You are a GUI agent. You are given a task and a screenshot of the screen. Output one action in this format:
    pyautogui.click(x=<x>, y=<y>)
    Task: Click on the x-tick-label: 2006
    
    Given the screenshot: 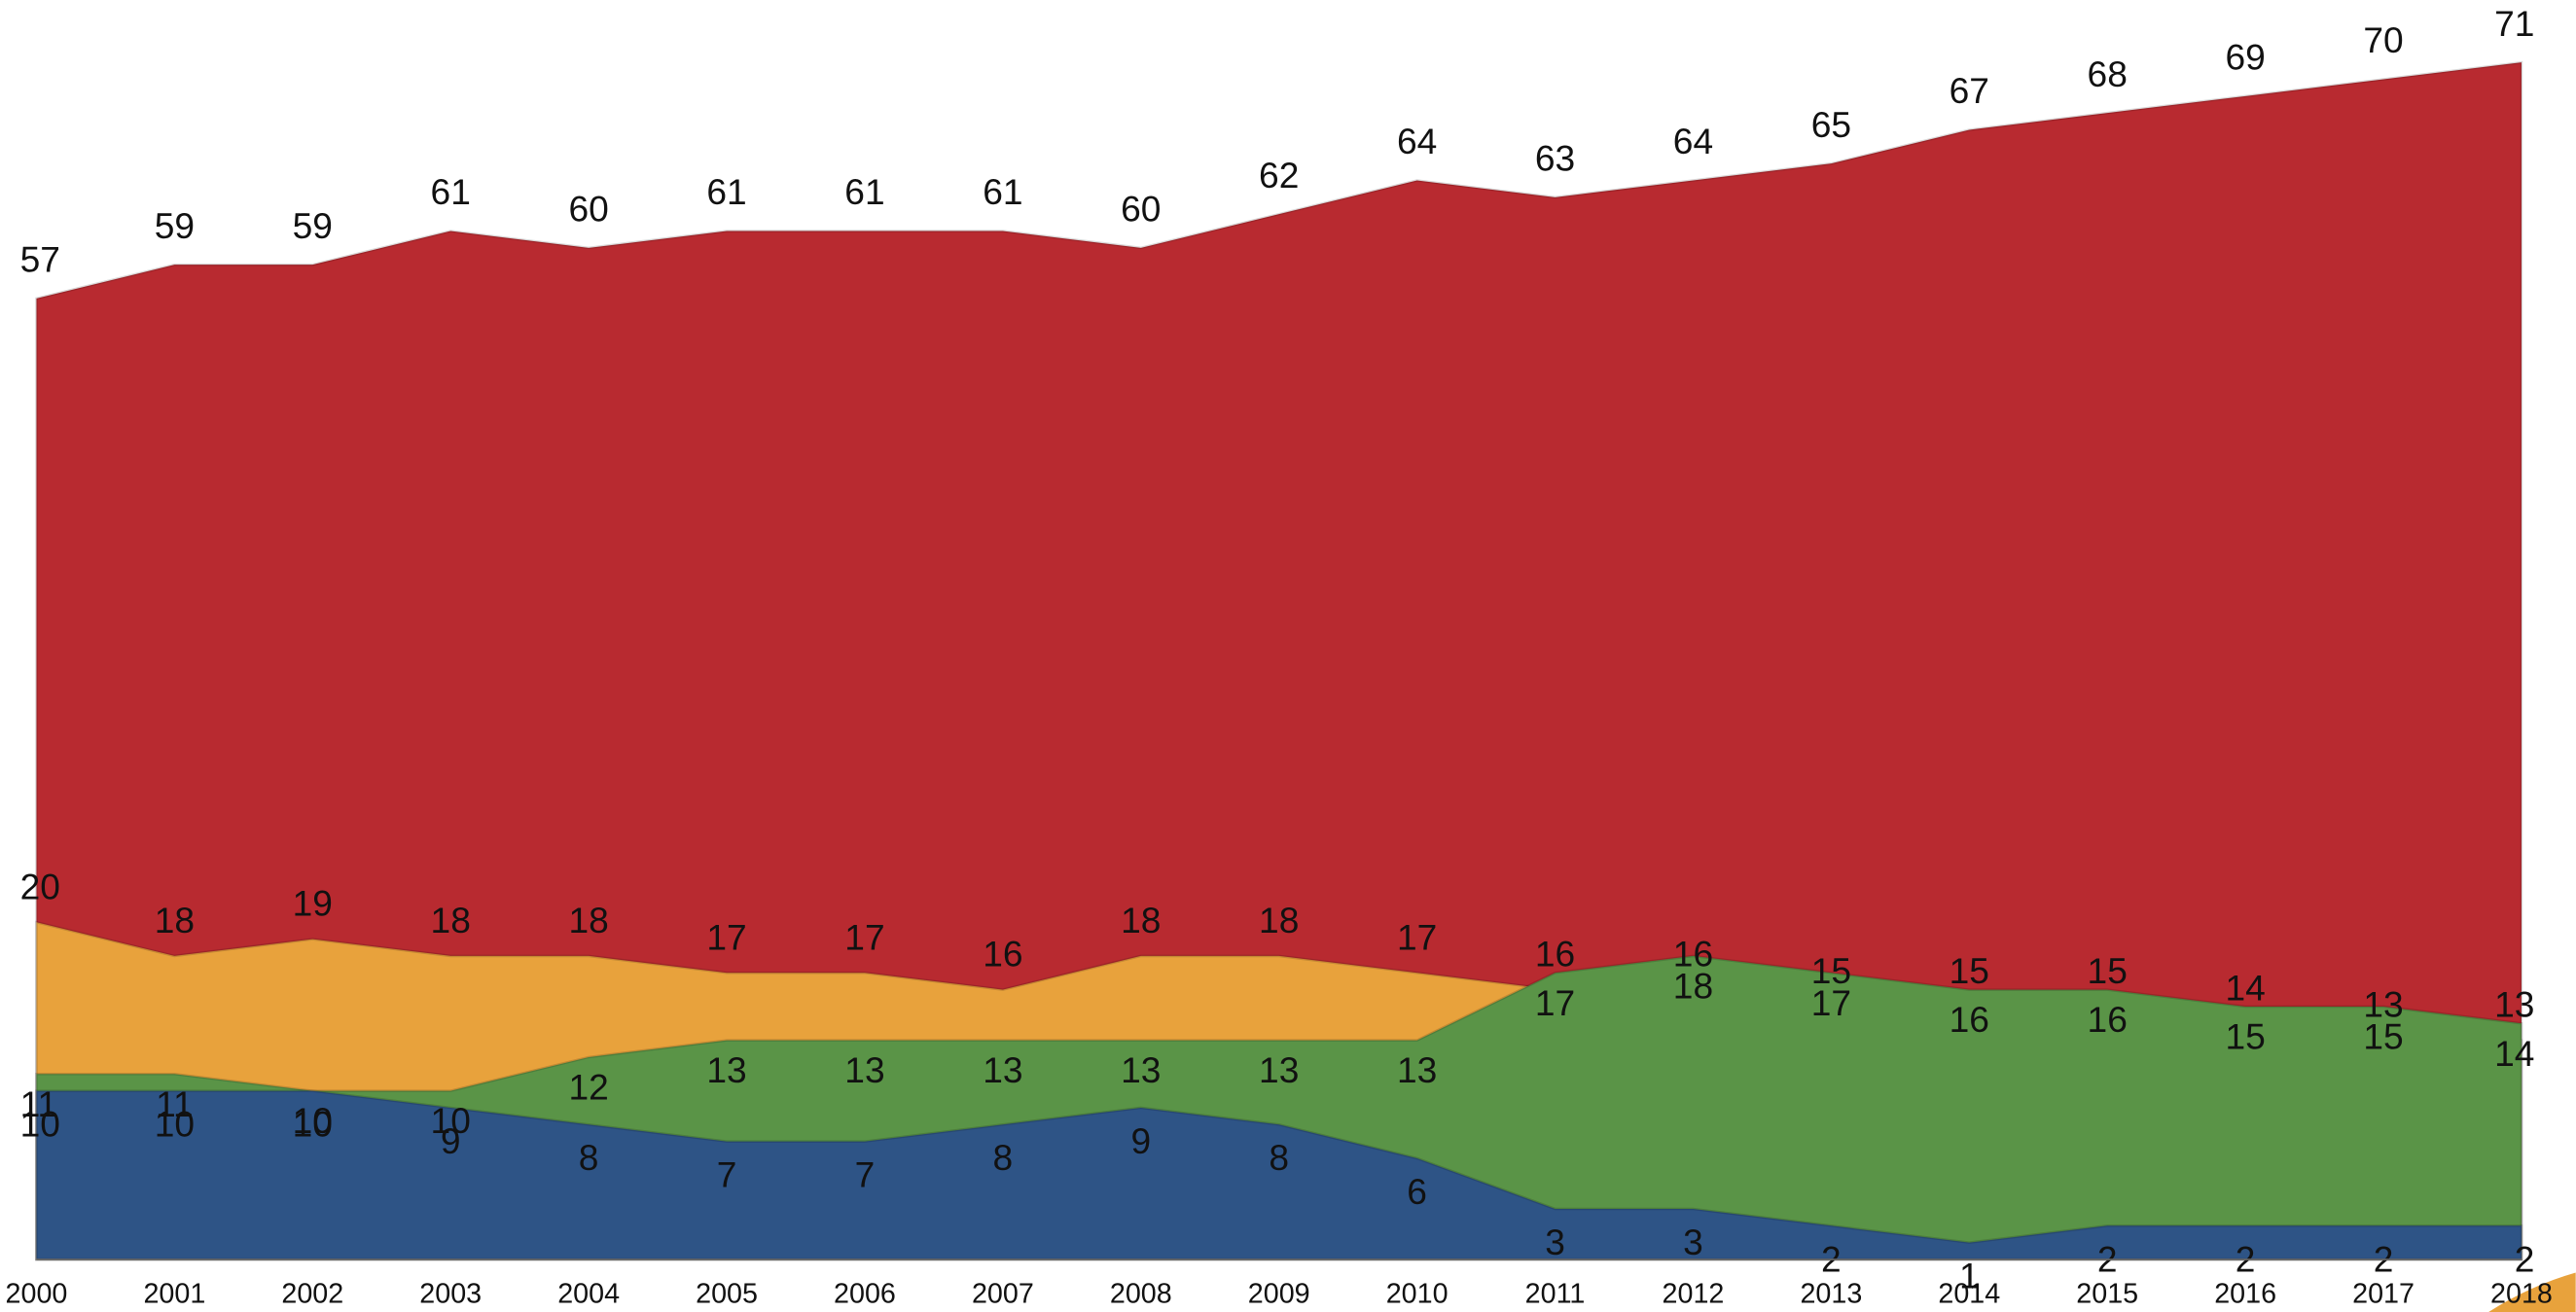 What is the action you would take?
    pyautogui.click(x=865, y=1294)
    